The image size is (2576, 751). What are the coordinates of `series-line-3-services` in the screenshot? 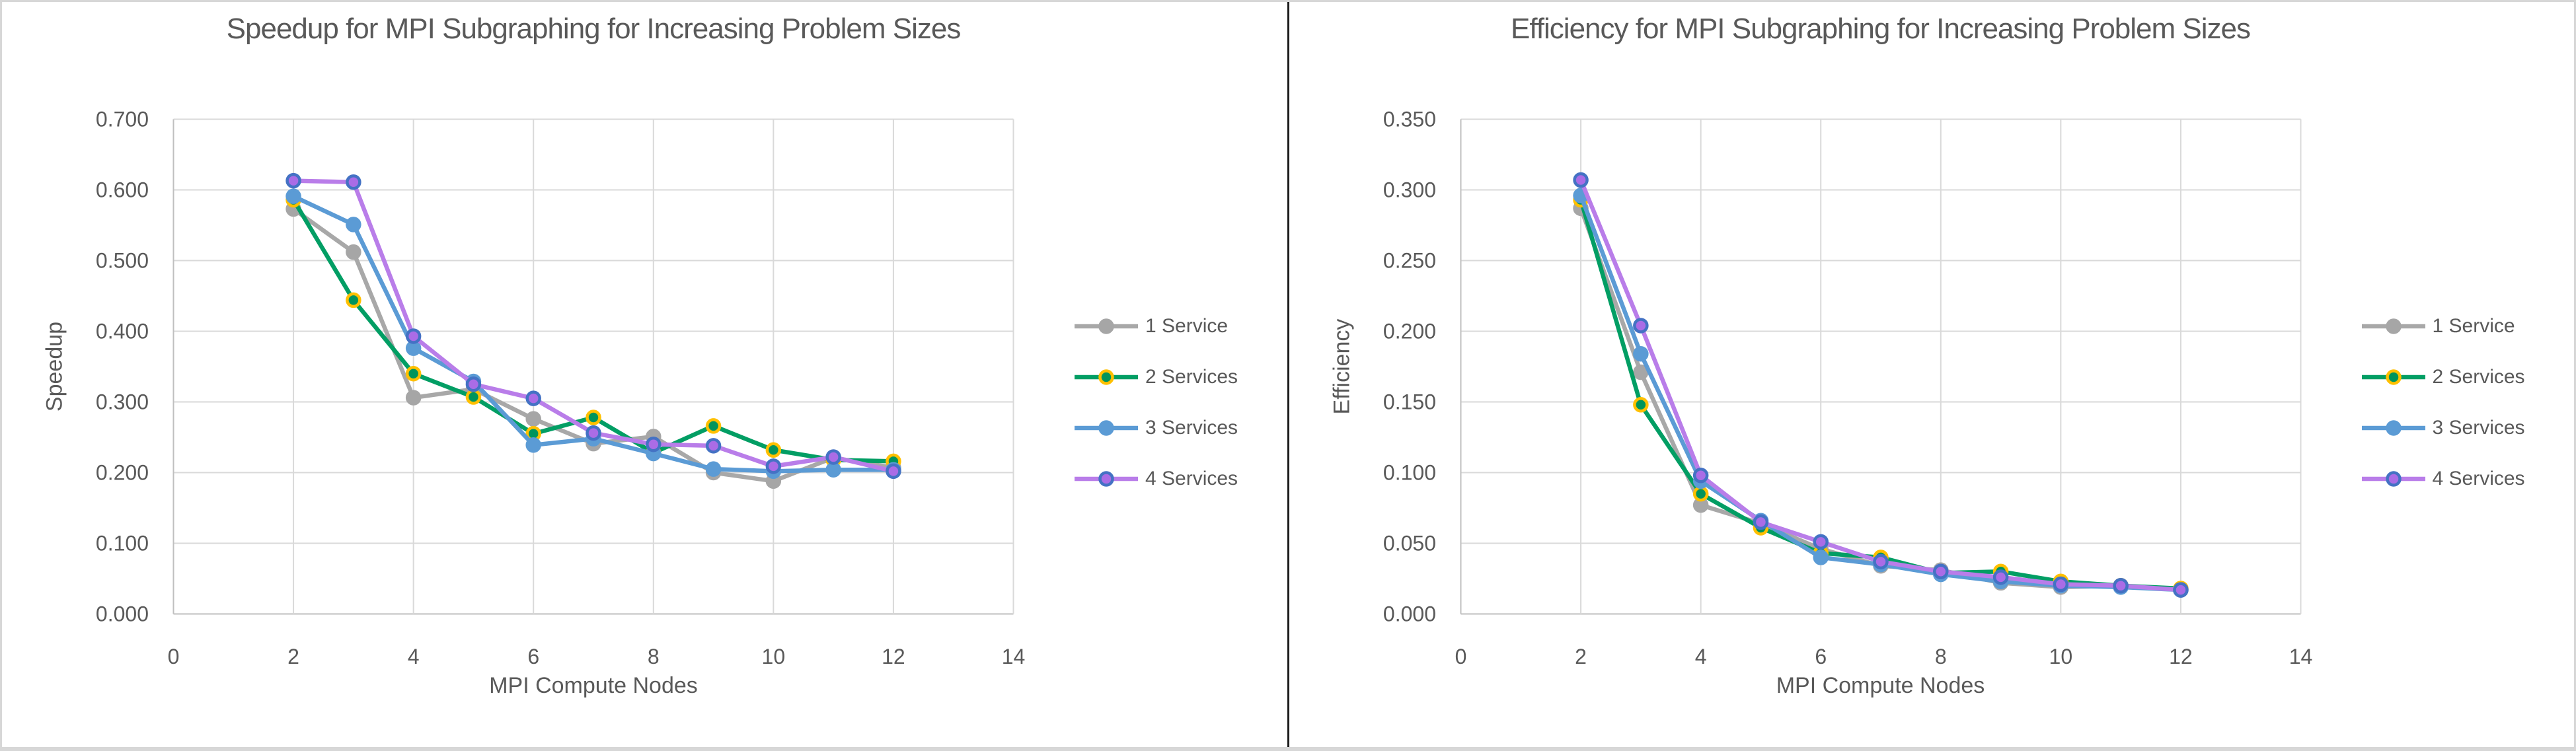 It's located at (1880, 393).